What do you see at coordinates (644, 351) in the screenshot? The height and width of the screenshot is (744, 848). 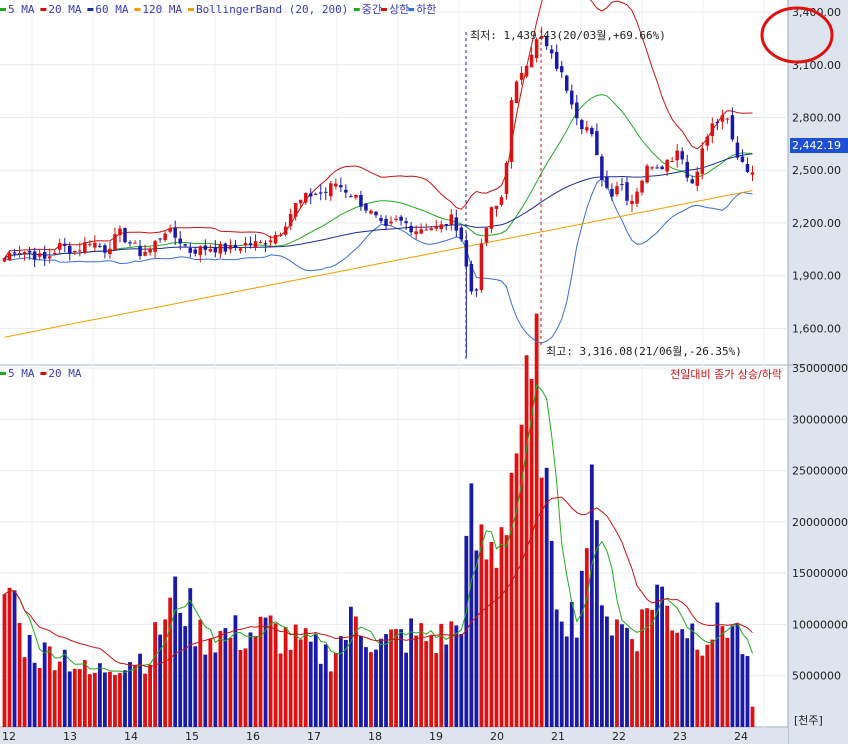 I see `high-annotation: 최고: 3,316.08(21/06월,-26.35%)` at bounding box center [644, 351].